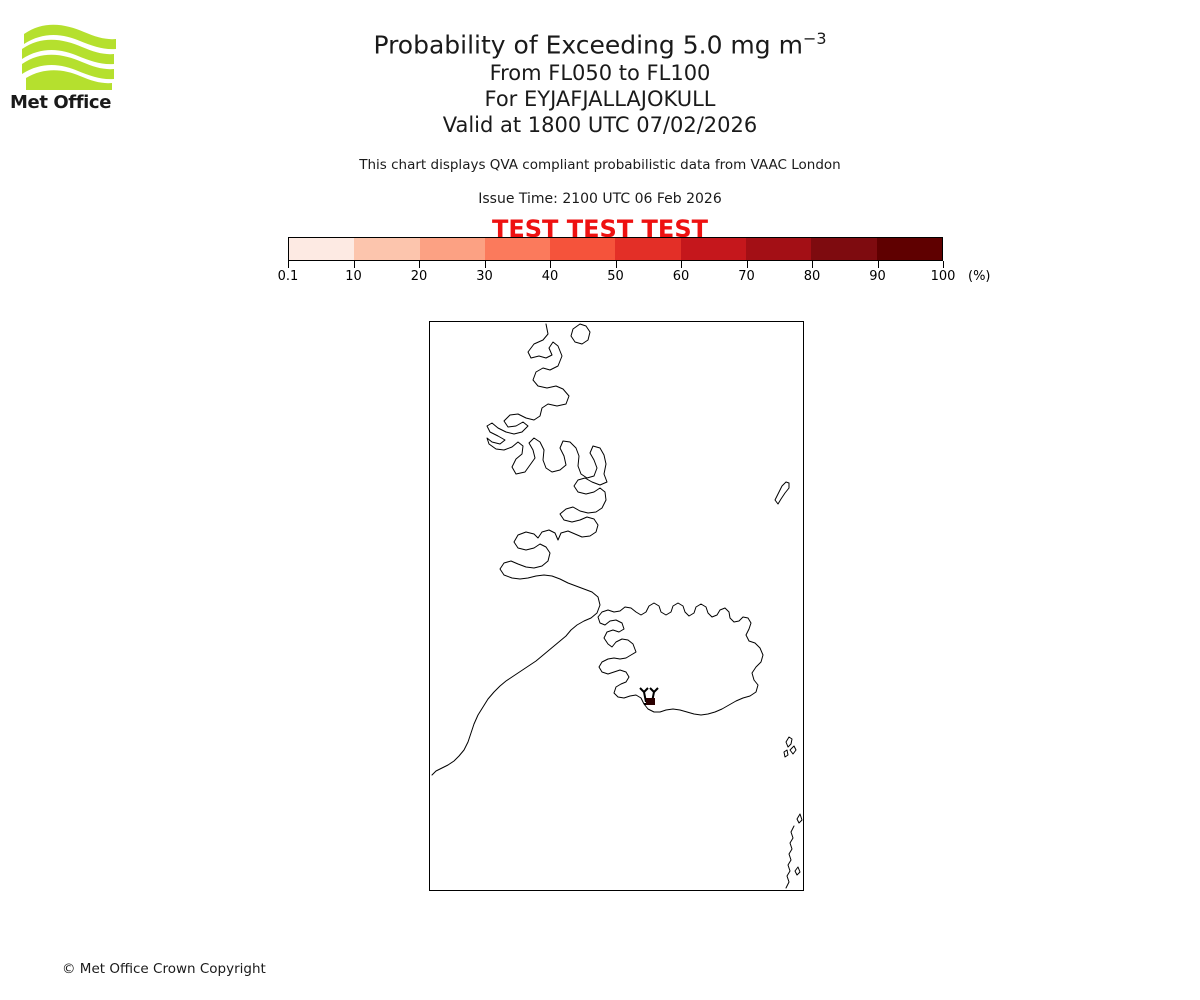  Describe the element at coordinates (814, 38) in the screenshot. I see `page-title-exponent: −3` at that location.